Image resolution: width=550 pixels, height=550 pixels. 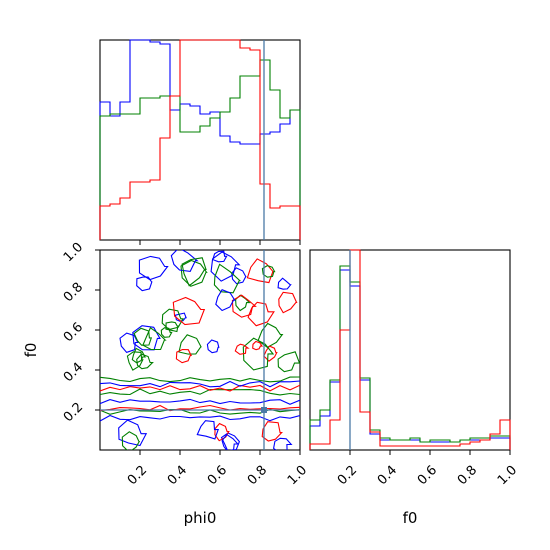 I want to click on joint-contours, so click(x=200, y=350).